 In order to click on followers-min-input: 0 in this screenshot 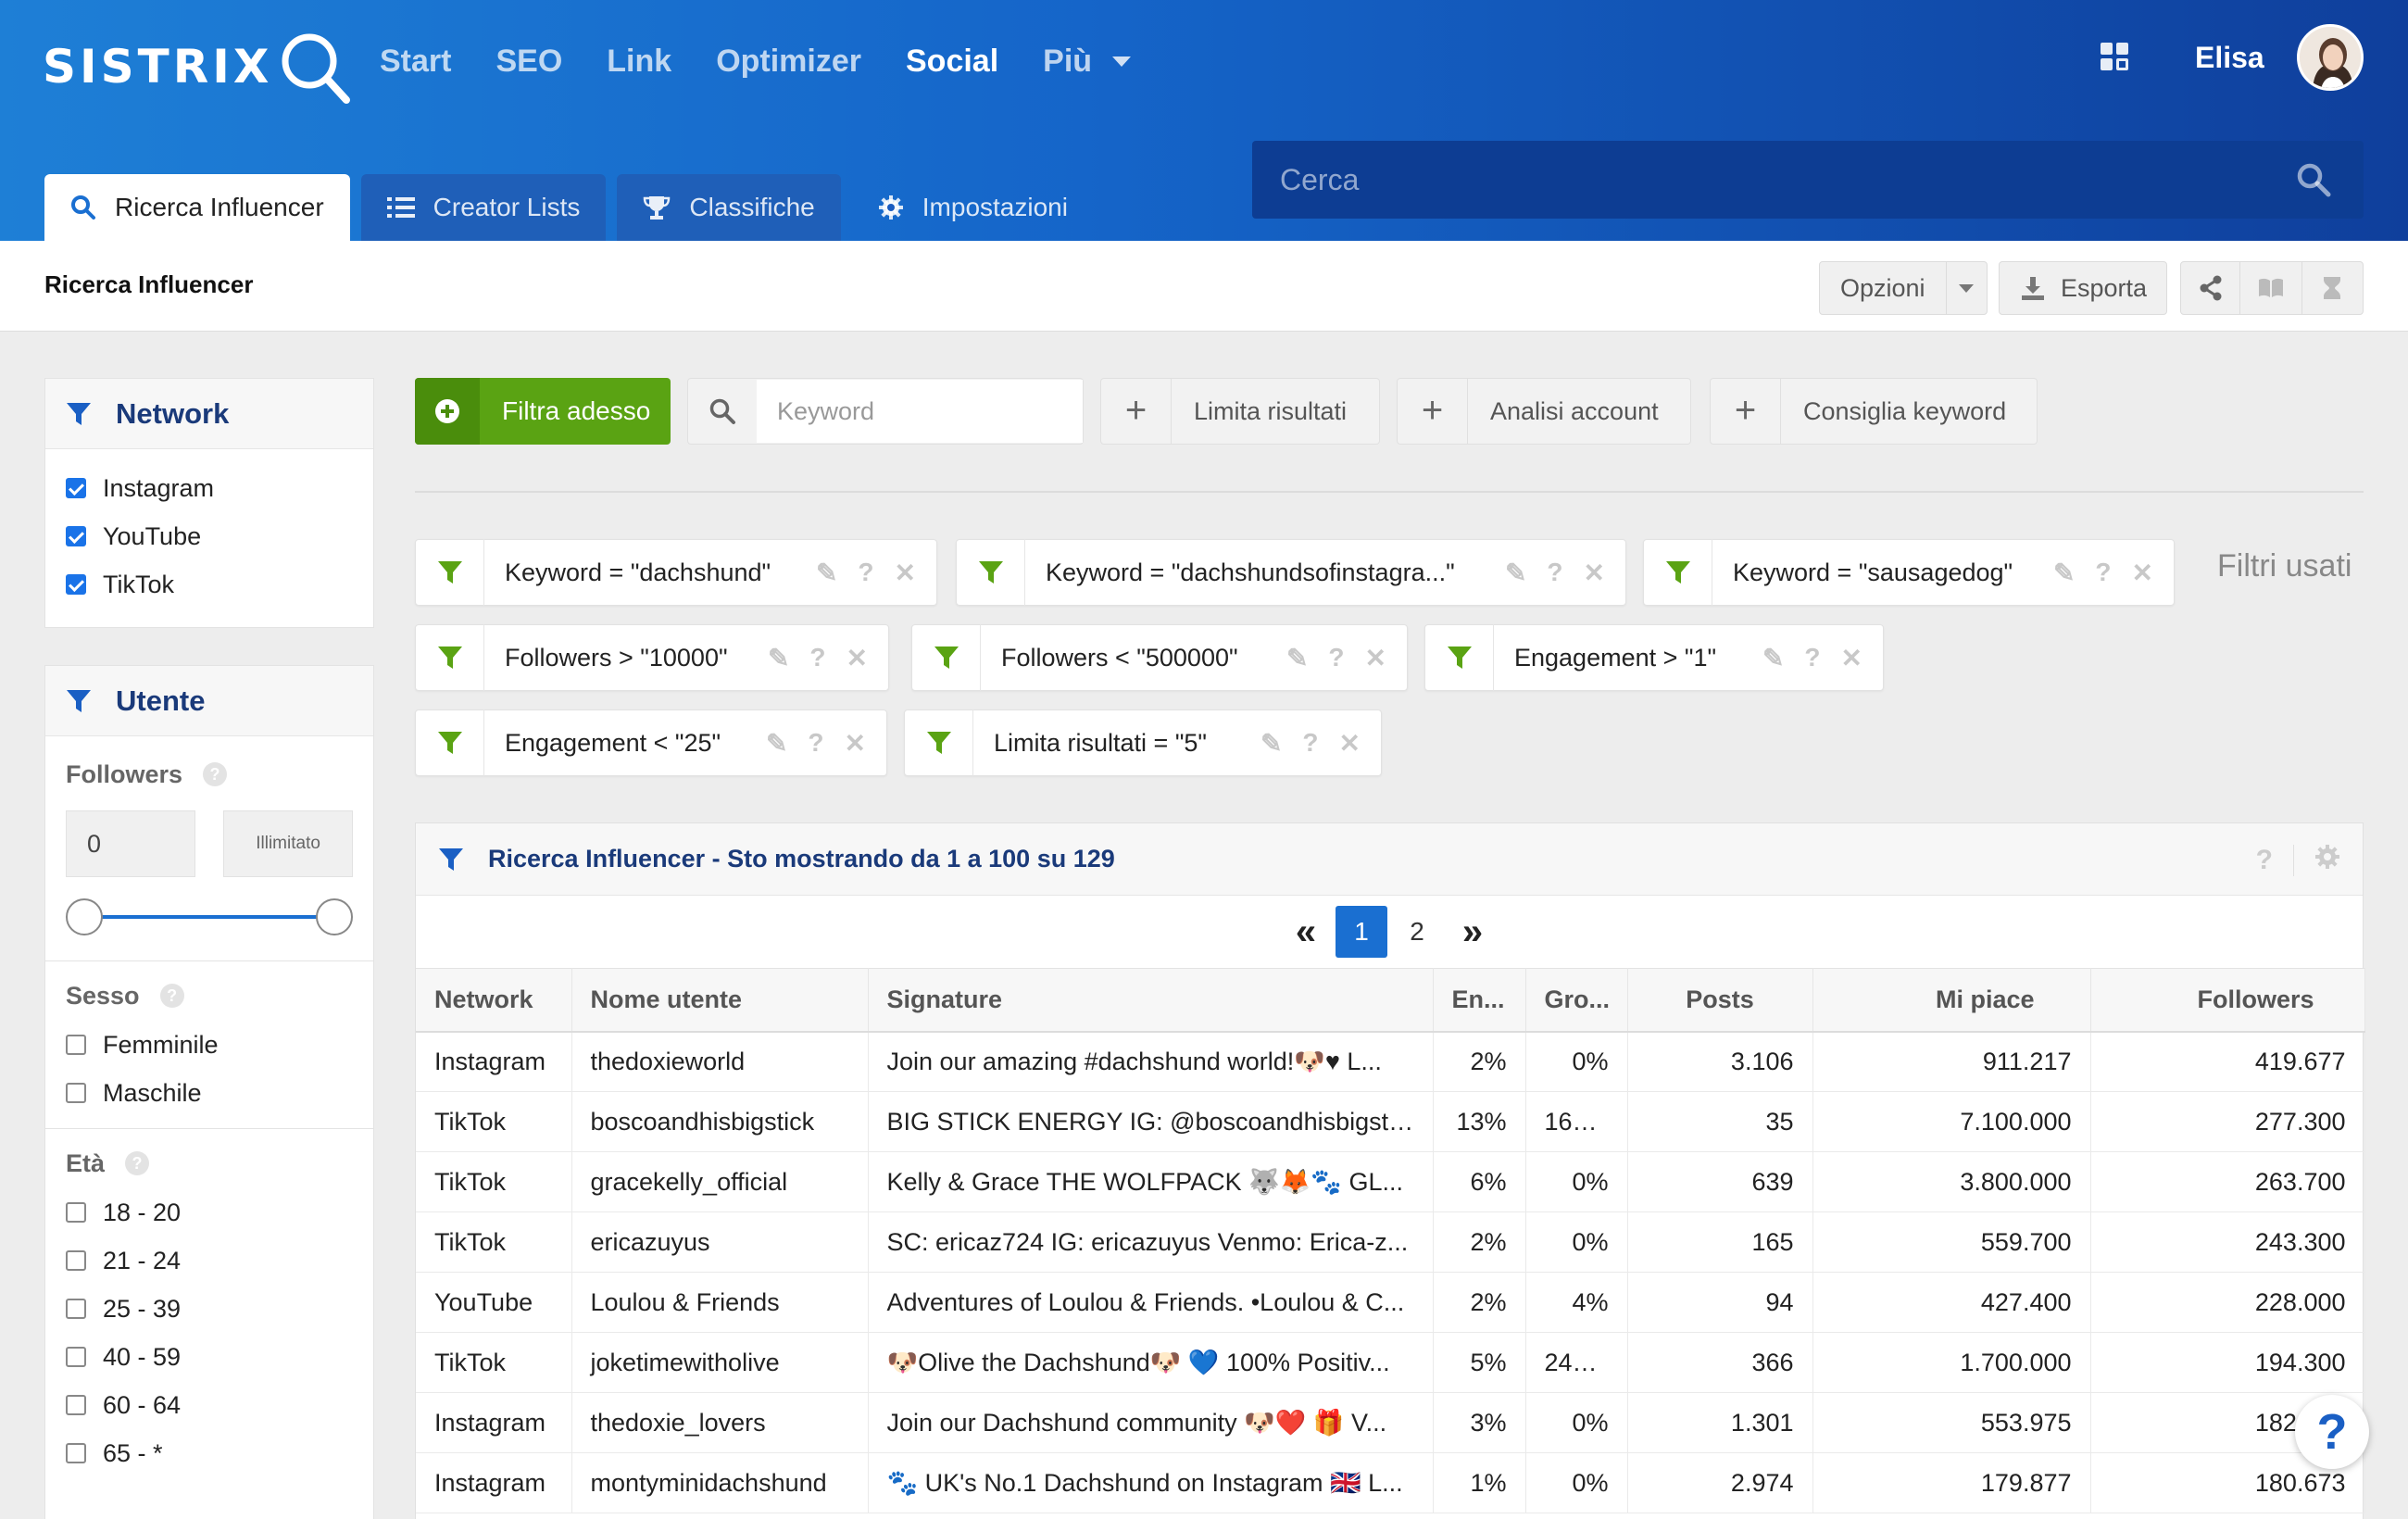, I will do `click(131, 844)`.